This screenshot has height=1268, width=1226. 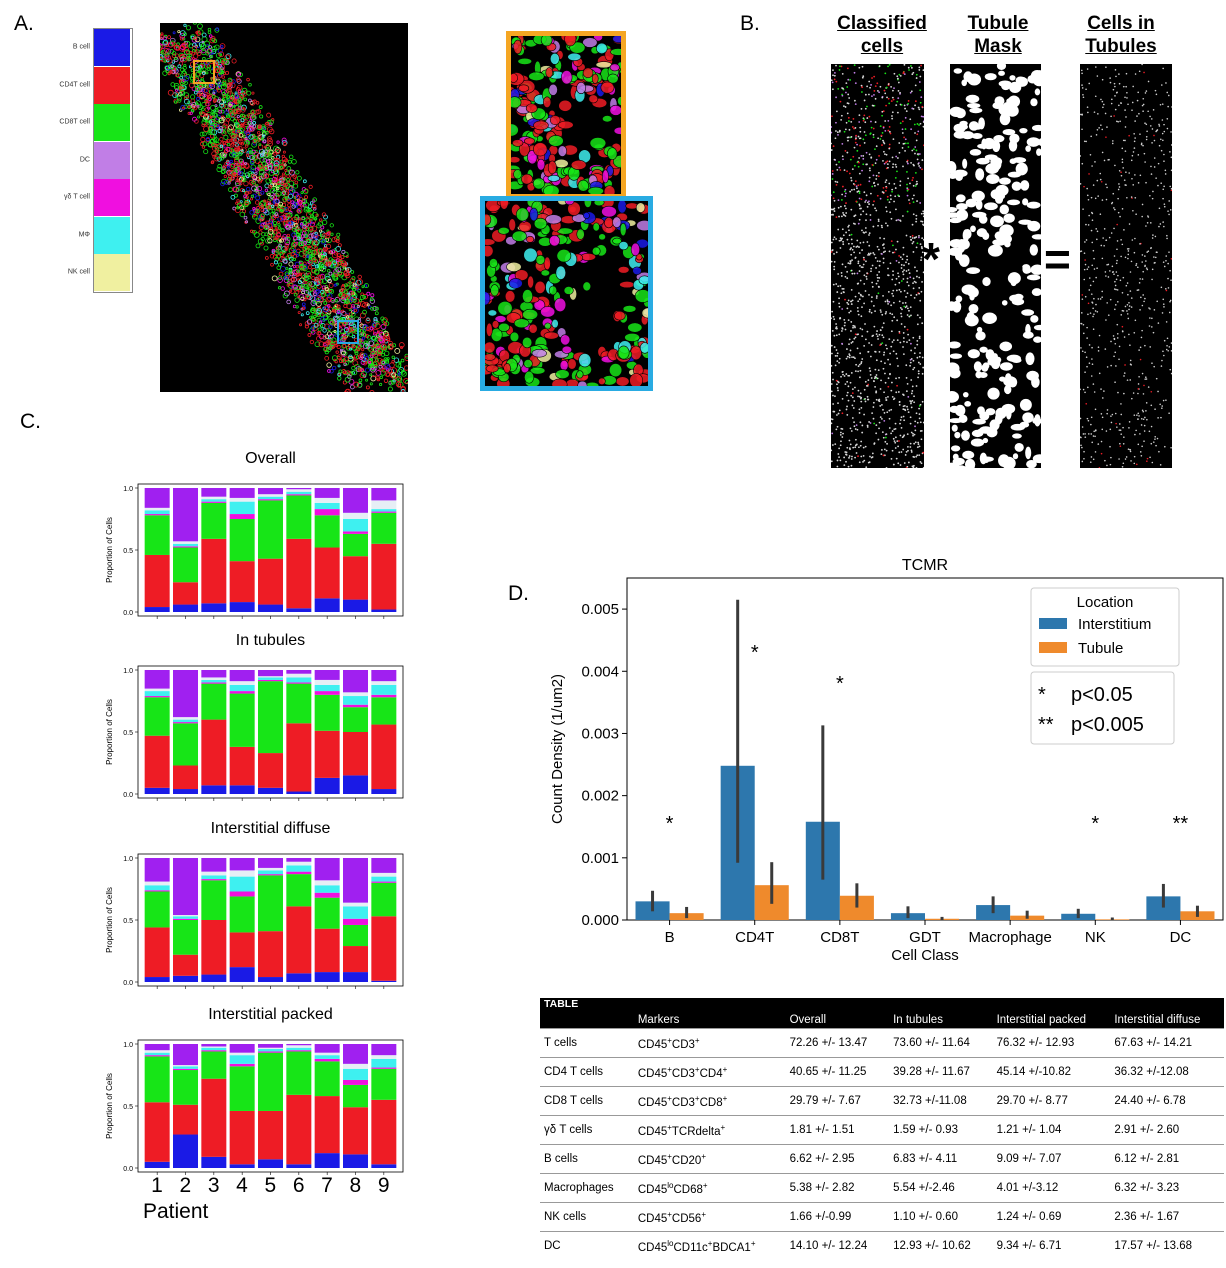 What do you see at coordinates (587, 1043) in the screenshot?
I see `row-name: T cells` at bounding box center [587, 1043].